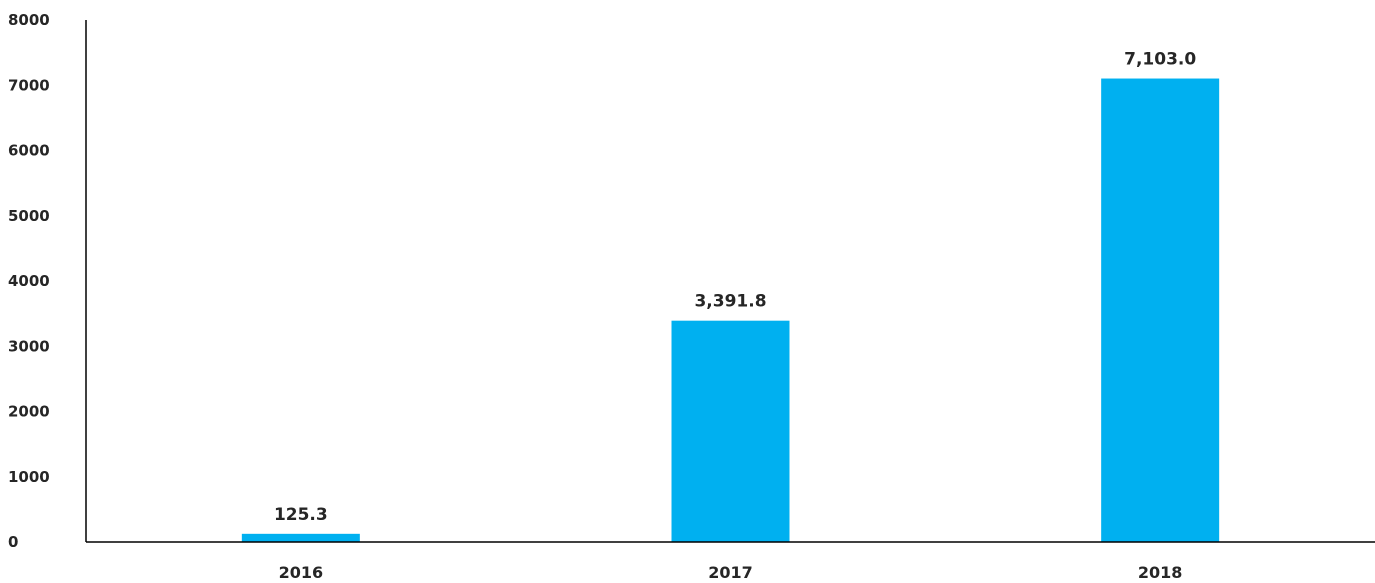  Describe the element at coordinates (1160, 60) in the screenshot. I see `data-label-2018: 7,103.0` at that location.